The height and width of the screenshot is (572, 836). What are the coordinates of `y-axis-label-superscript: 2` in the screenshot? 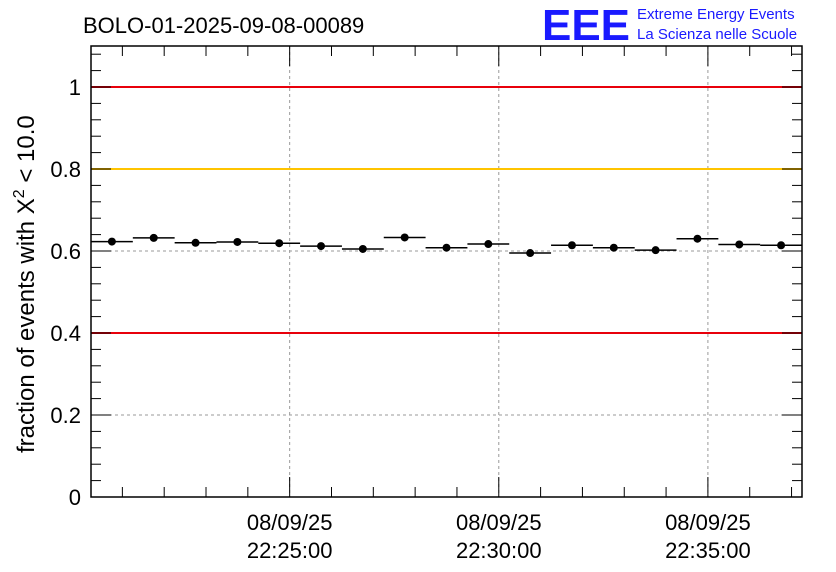 It's located at (19, 193).